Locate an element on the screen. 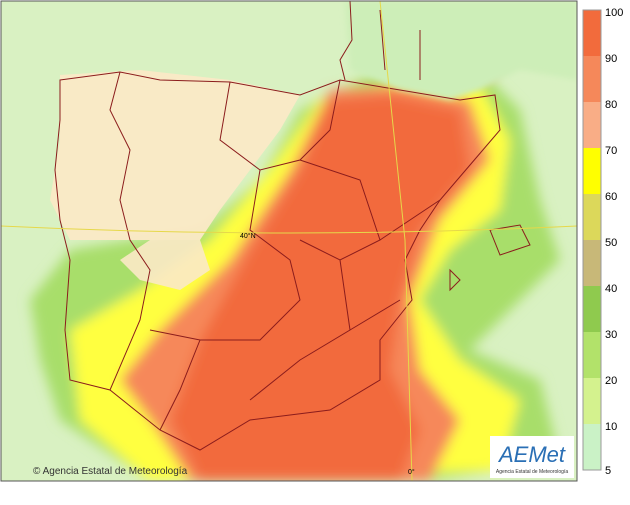 This screenshot has height=505, width=630. parallel is located at coordinates (289, 229).